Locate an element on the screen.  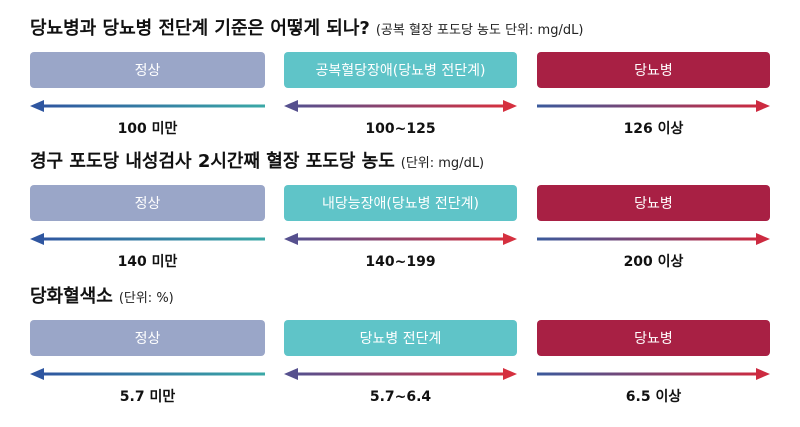
section-title: 경구 포도당 내성검사 2시간째 혈장 포도당 농도 (단위: mg/dL) is located at coordinates (257, 161).